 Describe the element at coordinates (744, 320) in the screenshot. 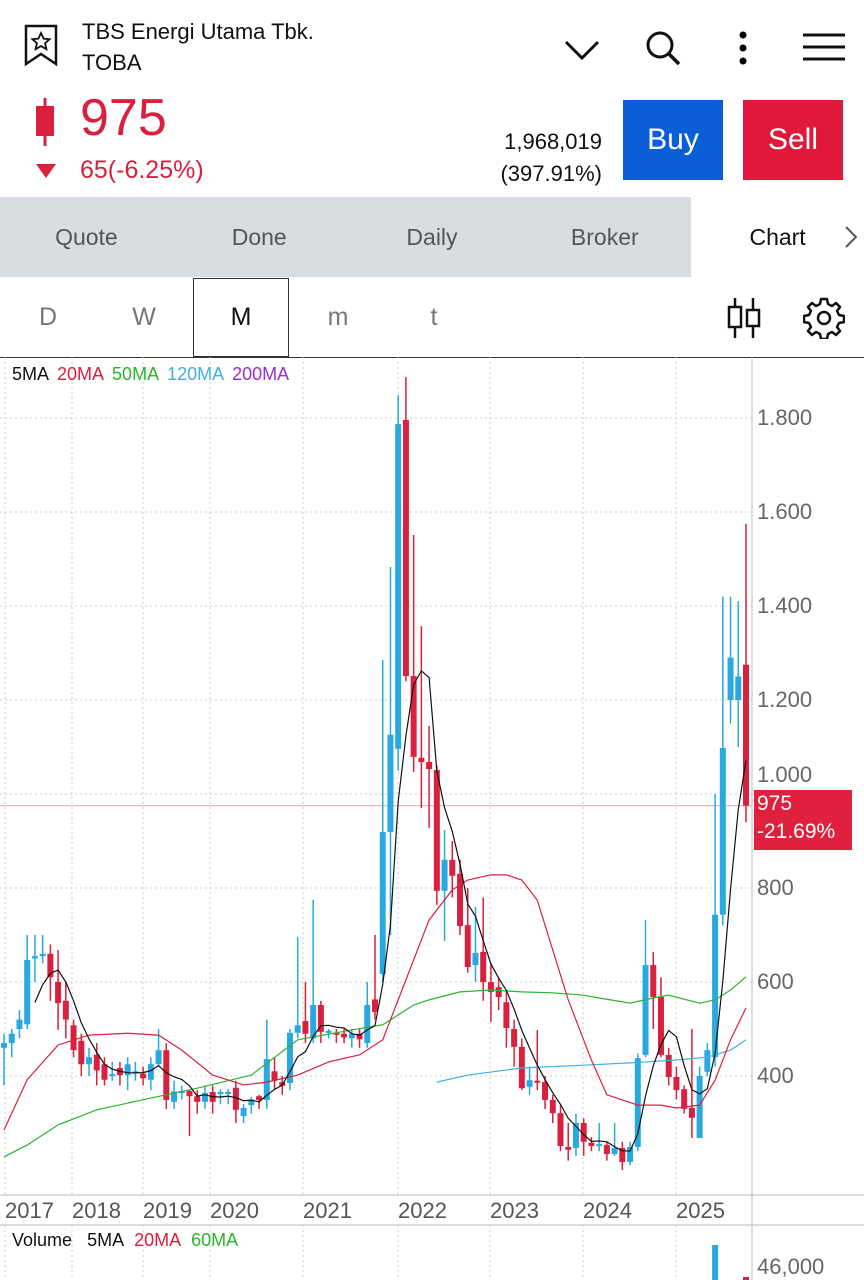

I see `chart-type-icon` at that location.